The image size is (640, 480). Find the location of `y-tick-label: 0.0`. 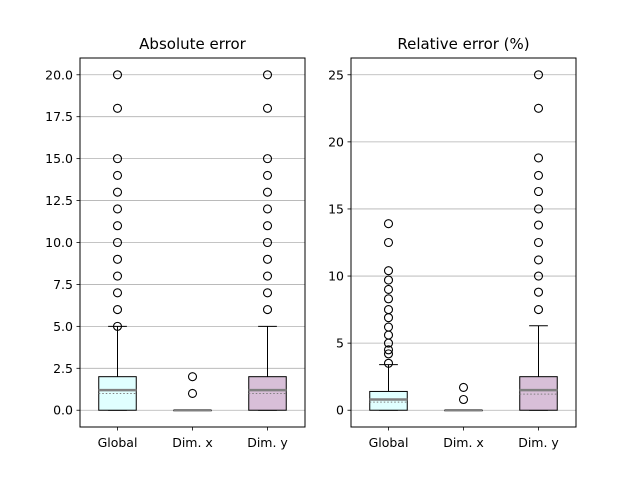

y-tick-label: 0.0 is located at coordinates (63, 410).